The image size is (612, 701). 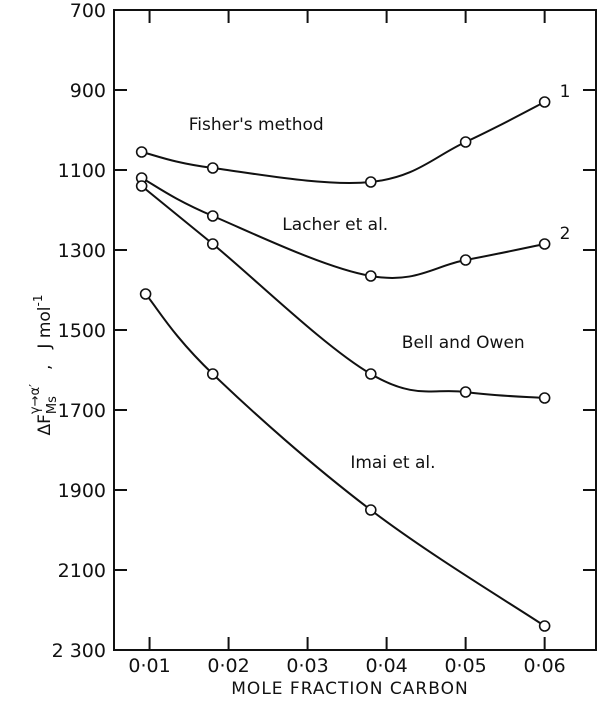 What do you see at coordinates (38, 300) in the screenshot?
I see `y-axis-title-unit-exponent: -1` at bounding box center [38, 300].